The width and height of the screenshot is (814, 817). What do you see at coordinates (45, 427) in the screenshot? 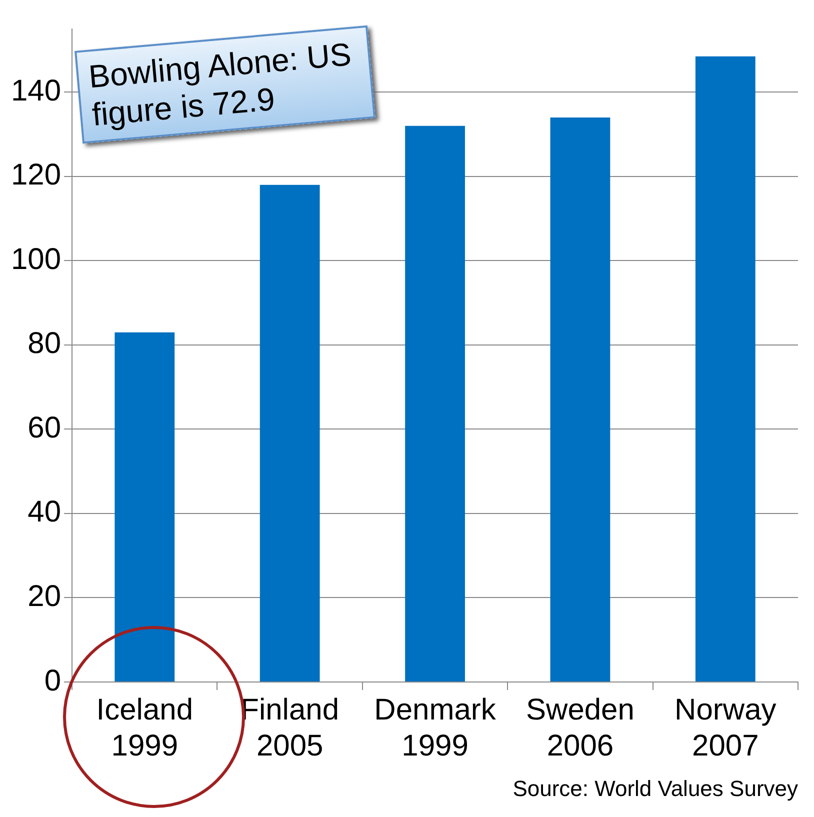
I see `y-tick-label: 60` at bounding box center [45, 427].